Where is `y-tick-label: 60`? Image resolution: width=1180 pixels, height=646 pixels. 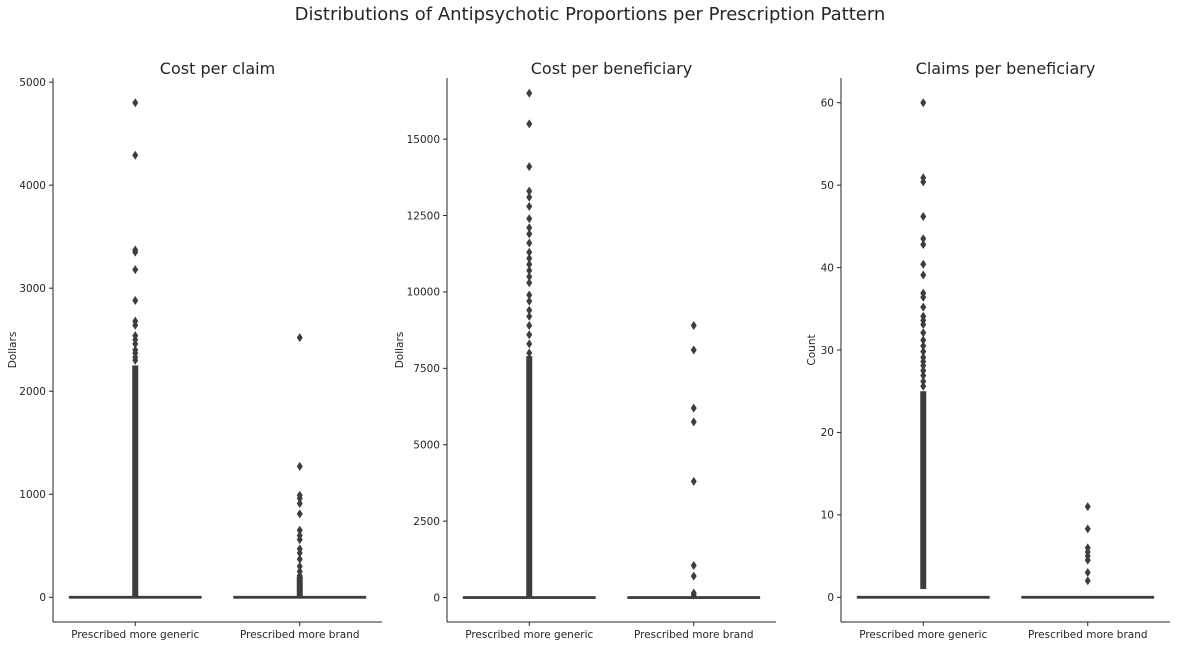 y-tick-label: 60 is located at coordinates (827, 104).